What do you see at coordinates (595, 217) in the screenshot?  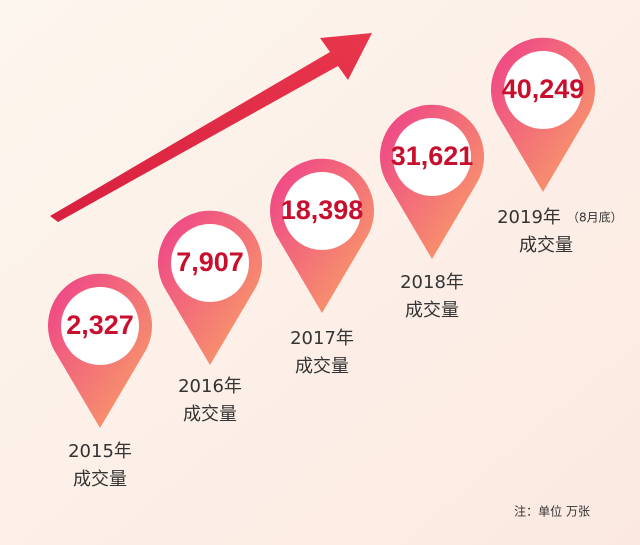 I see `year-note: （8月底）` at bounding box center [595, 217].